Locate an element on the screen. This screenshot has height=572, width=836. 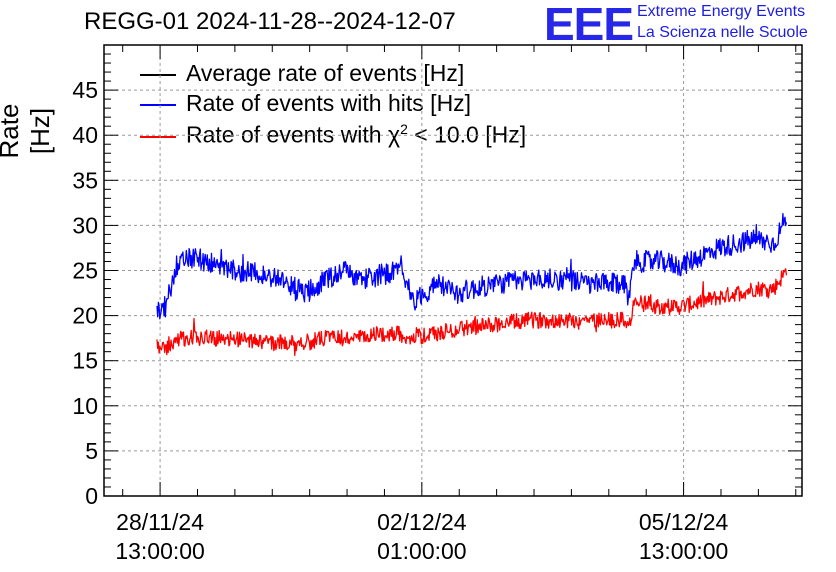
y-tick-label: 45 is located at coordinates (85, 90).